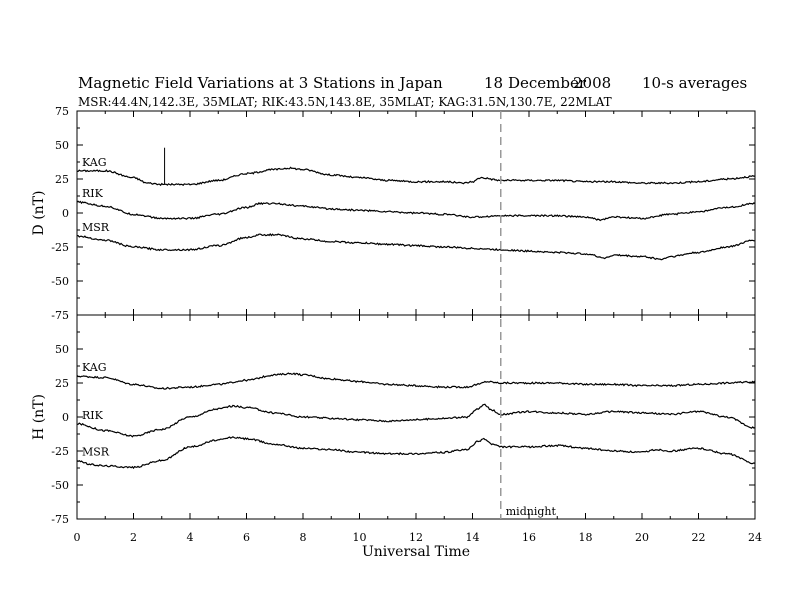 The height and width of the screenshot is (612, 792). I want to click on x-tick-label: 18, so click(586, 537).